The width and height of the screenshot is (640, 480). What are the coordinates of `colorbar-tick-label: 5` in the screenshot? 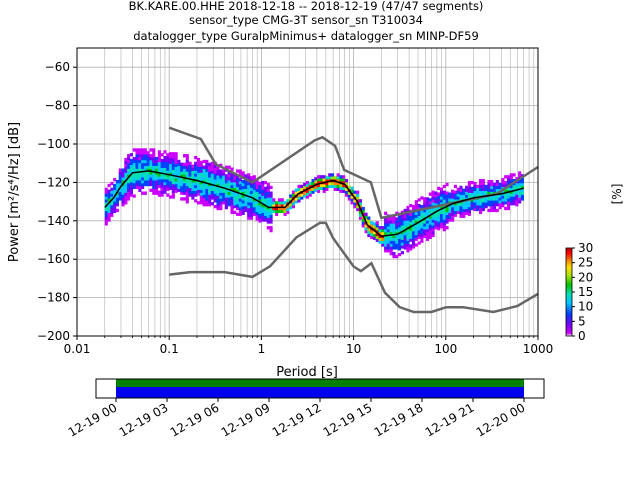 It's located at (582, 321).